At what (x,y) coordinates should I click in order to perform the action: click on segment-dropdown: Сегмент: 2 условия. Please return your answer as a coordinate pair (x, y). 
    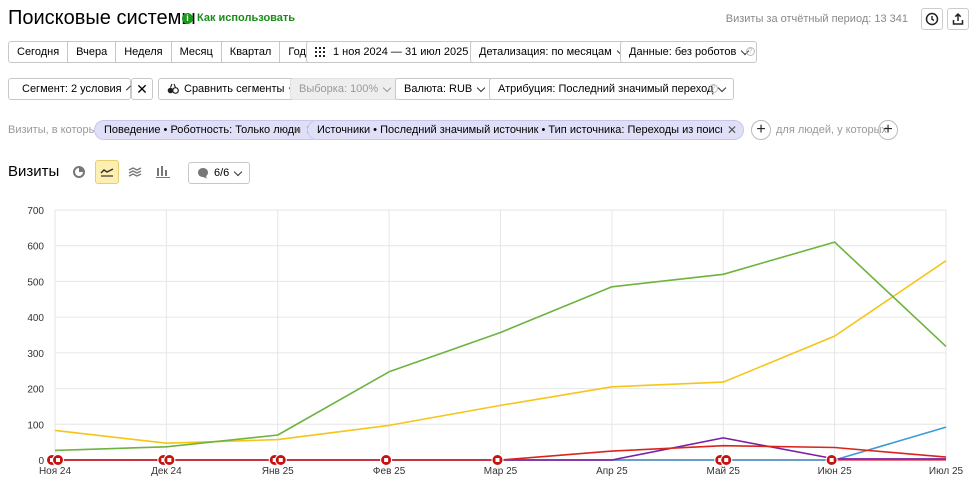
    Looking at the image, I should click on (69, 89).